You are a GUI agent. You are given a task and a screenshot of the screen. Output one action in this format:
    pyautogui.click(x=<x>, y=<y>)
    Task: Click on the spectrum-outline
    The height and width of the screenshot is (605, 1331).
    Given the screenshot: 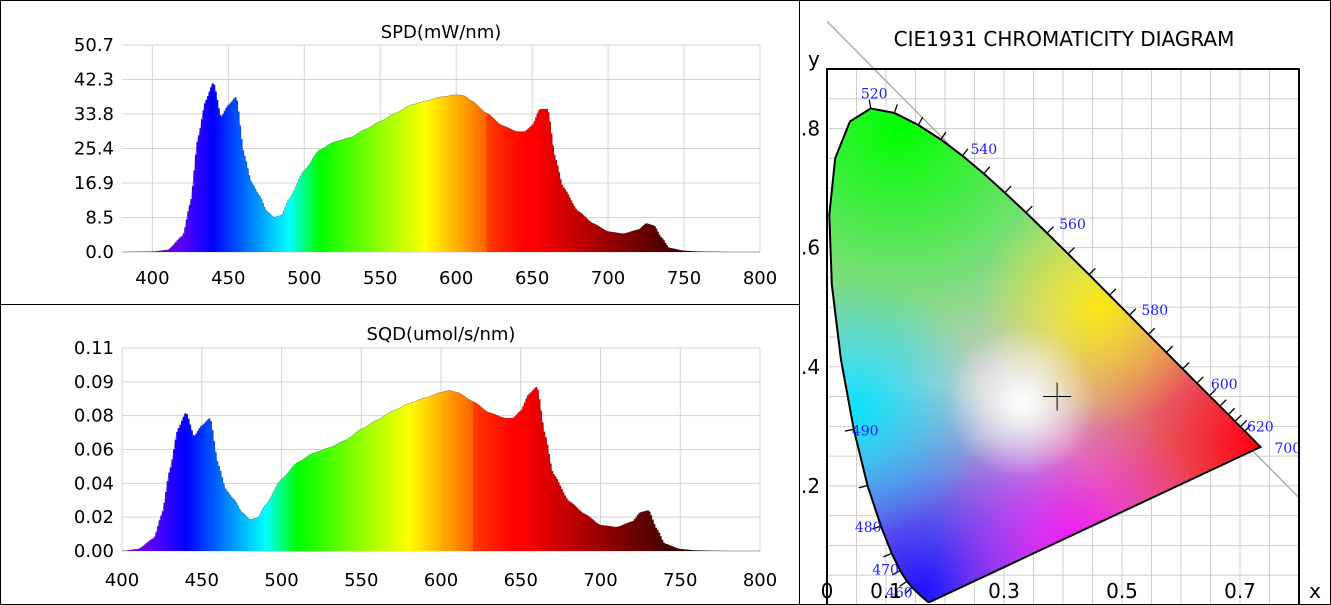 What is the action you would take?
    pyautogui.click(x=440, y=469)
    